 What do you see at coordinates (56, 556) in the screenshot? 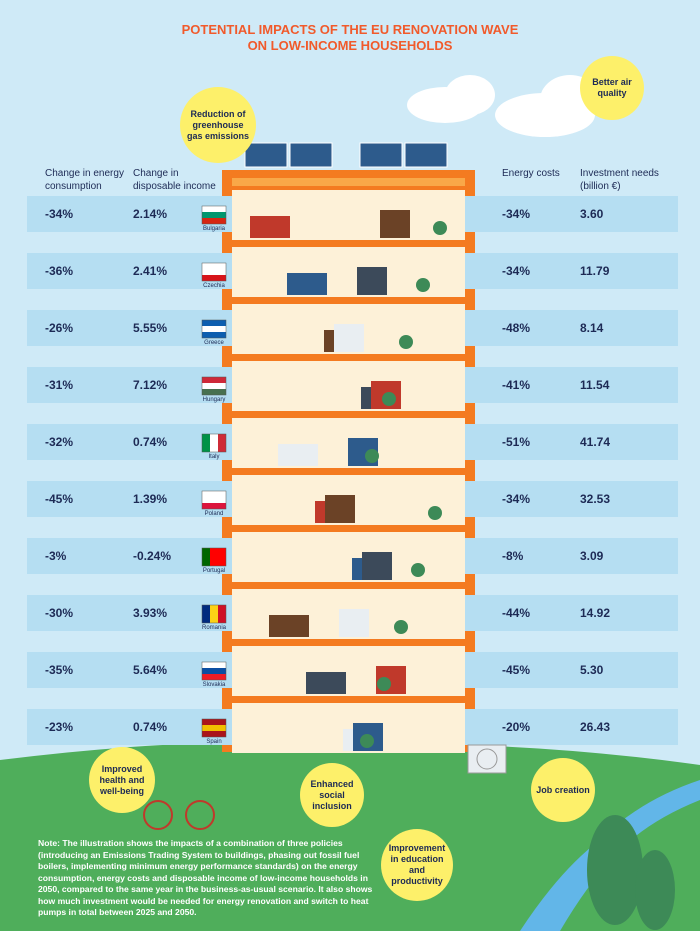
I see `energy-consumption: -3%` at bounding box center [56, 556].